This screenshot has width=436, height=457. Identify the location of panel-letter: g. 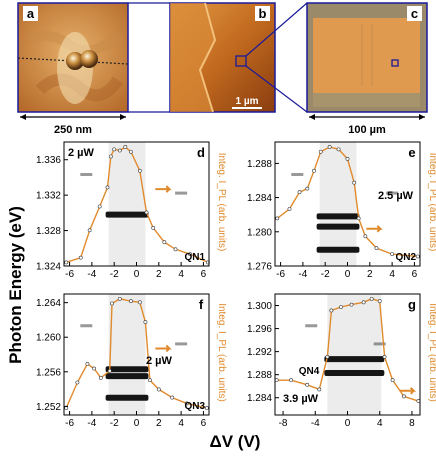
(412, 304).